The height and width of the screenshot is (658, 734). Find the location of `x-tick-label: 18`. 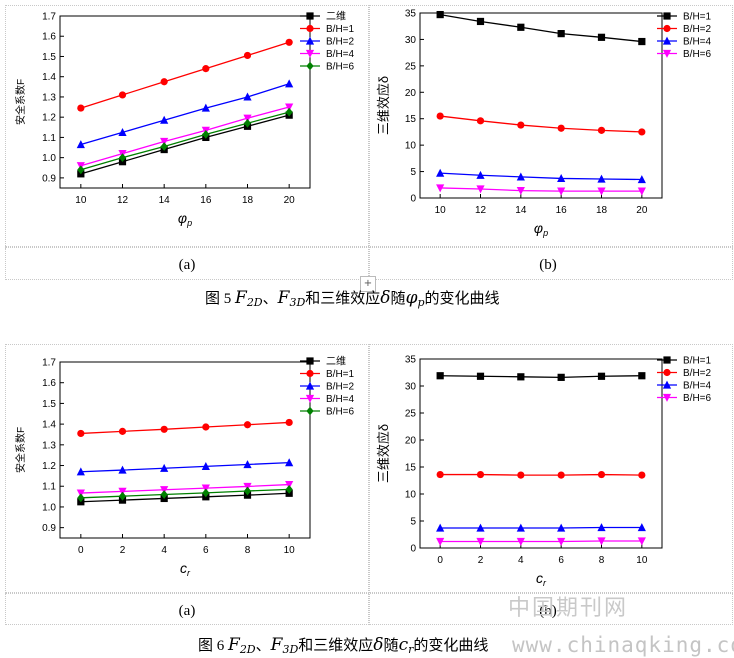

x-tick-label: 18 is located at coordinates (248, 200).